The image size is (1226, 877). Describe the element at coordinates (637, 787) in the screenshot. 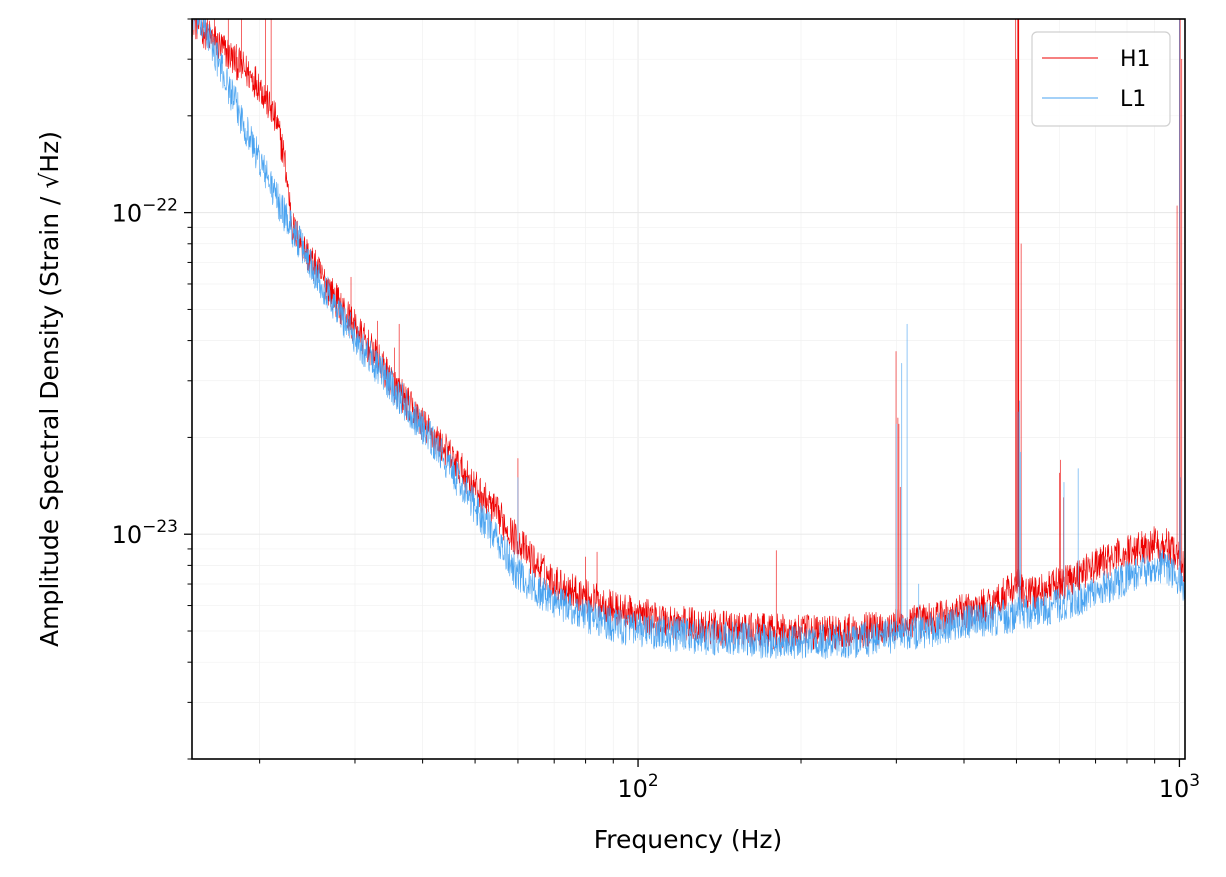

I see `x-tick-label: 10²` at that location.